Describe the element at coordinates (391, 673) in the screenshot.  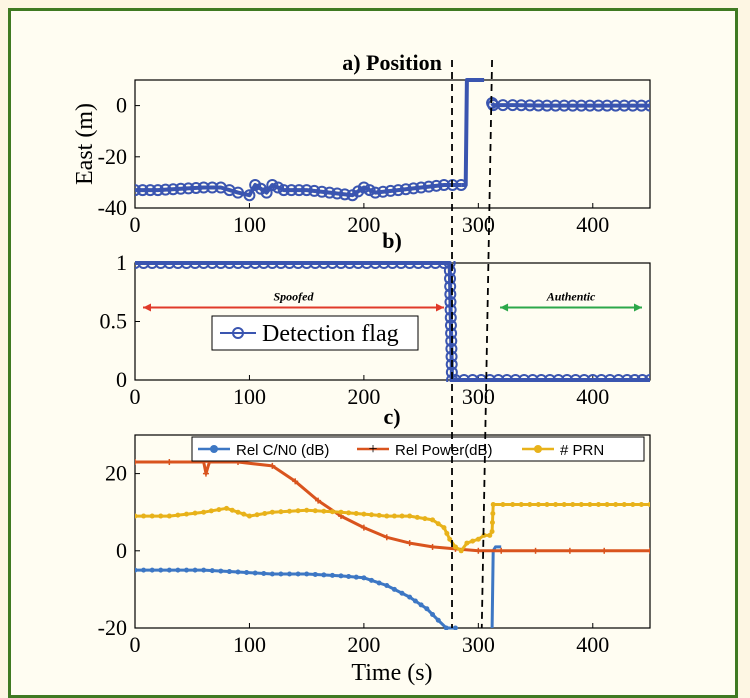
I see `panel-c-xlabel: Time (s)` at that location.